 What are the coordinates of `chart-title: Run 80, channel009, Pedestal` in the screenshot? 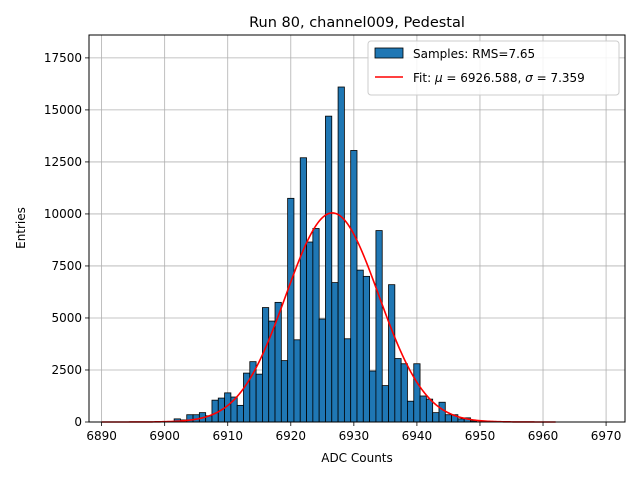 It's located at (357, 23).